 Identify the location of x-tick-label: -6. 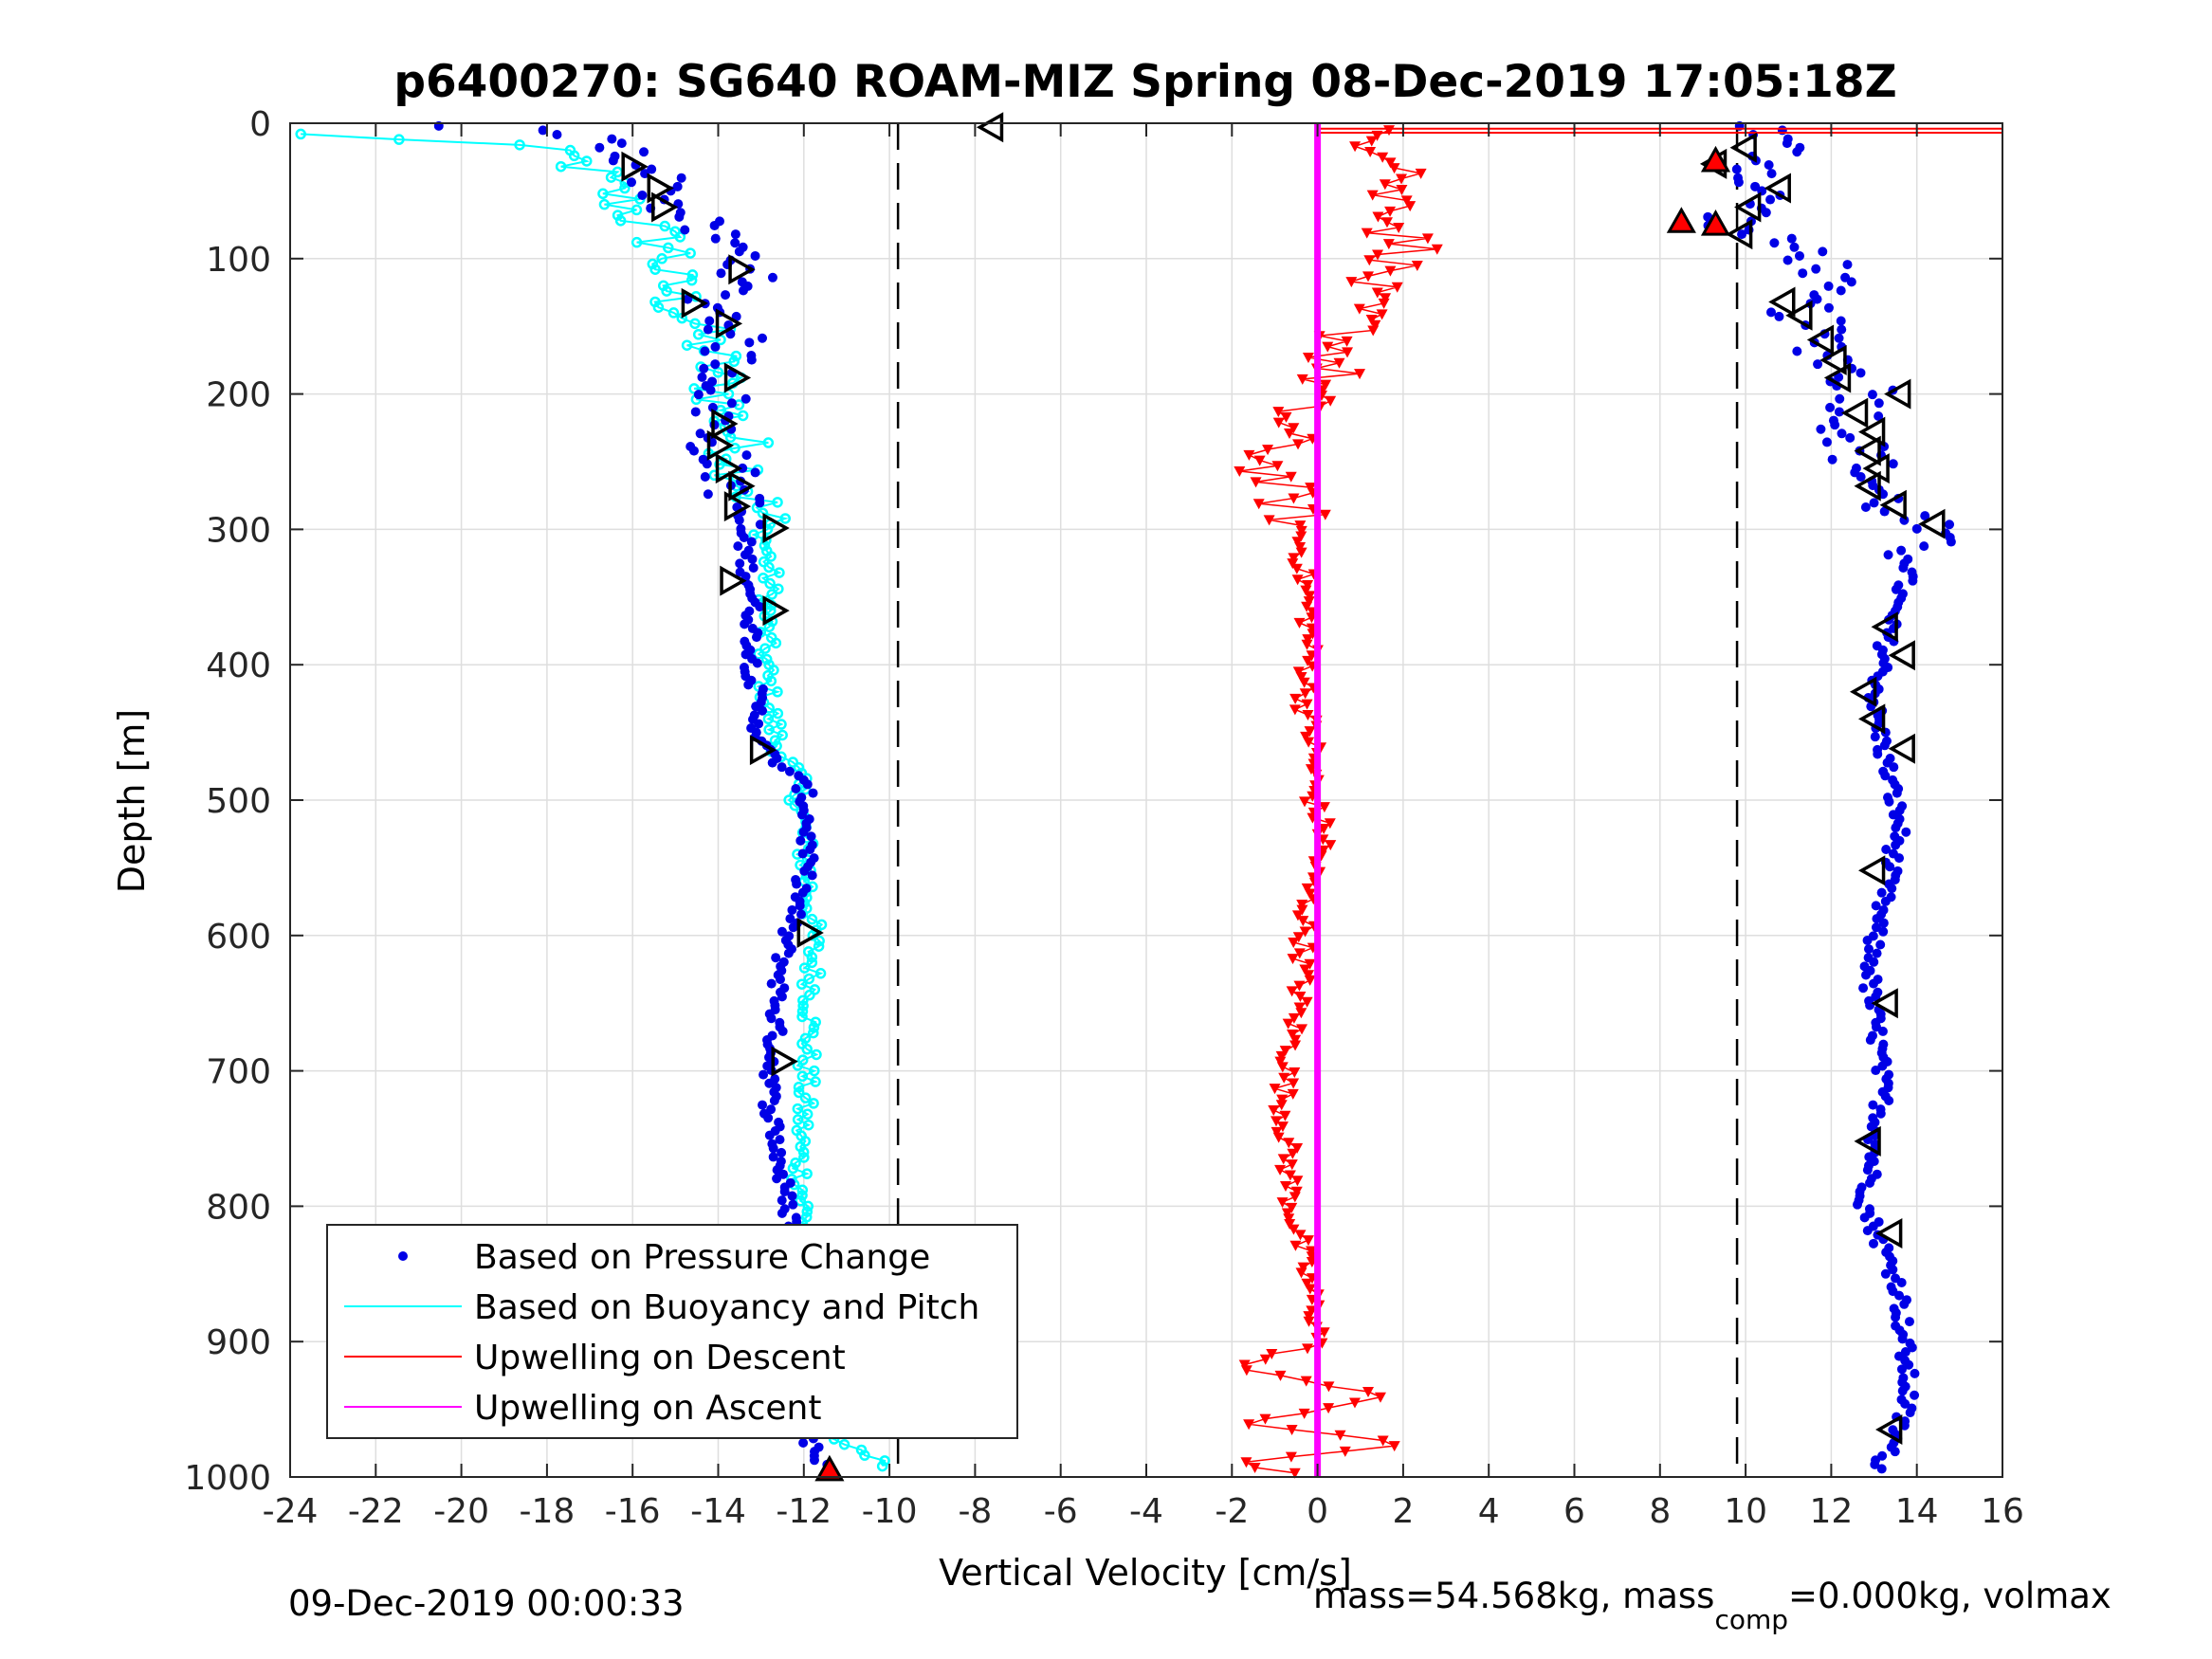
(1061, 1511).